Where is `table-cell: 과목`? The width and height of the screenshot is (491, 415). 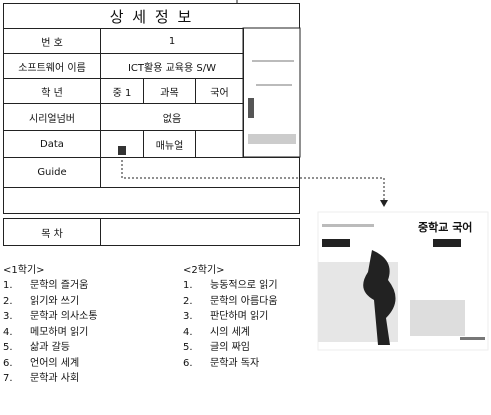
table-cell: 과목 is located at coordinates (169, 91).